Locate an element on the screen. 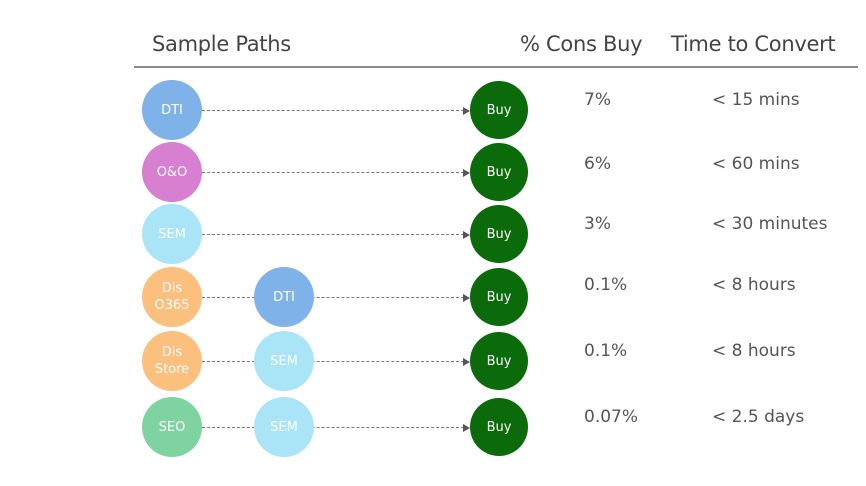 The image size is (866, 486). path-node: Dis Store is located at coordinates (172, 361).